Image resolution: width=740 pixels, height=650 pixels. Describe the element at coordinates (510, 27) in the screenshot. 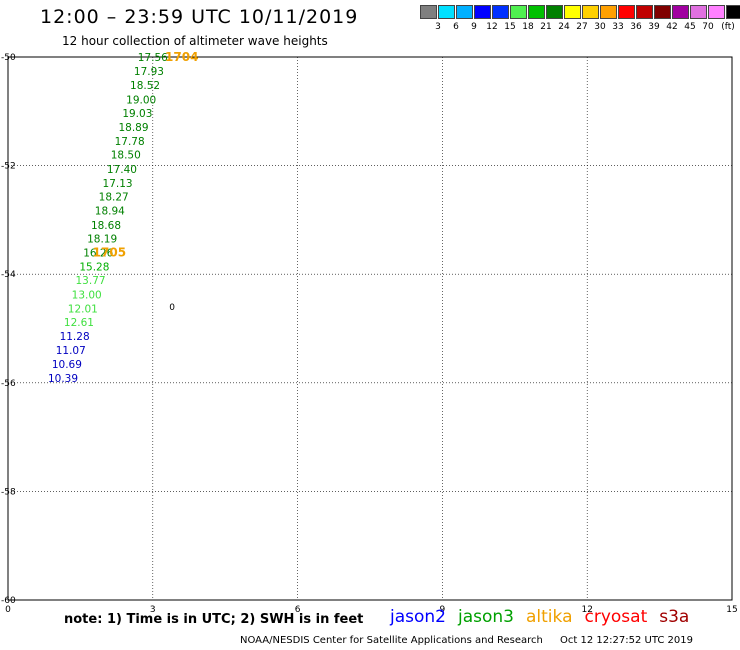

I see `legend-label: 15` at that location.